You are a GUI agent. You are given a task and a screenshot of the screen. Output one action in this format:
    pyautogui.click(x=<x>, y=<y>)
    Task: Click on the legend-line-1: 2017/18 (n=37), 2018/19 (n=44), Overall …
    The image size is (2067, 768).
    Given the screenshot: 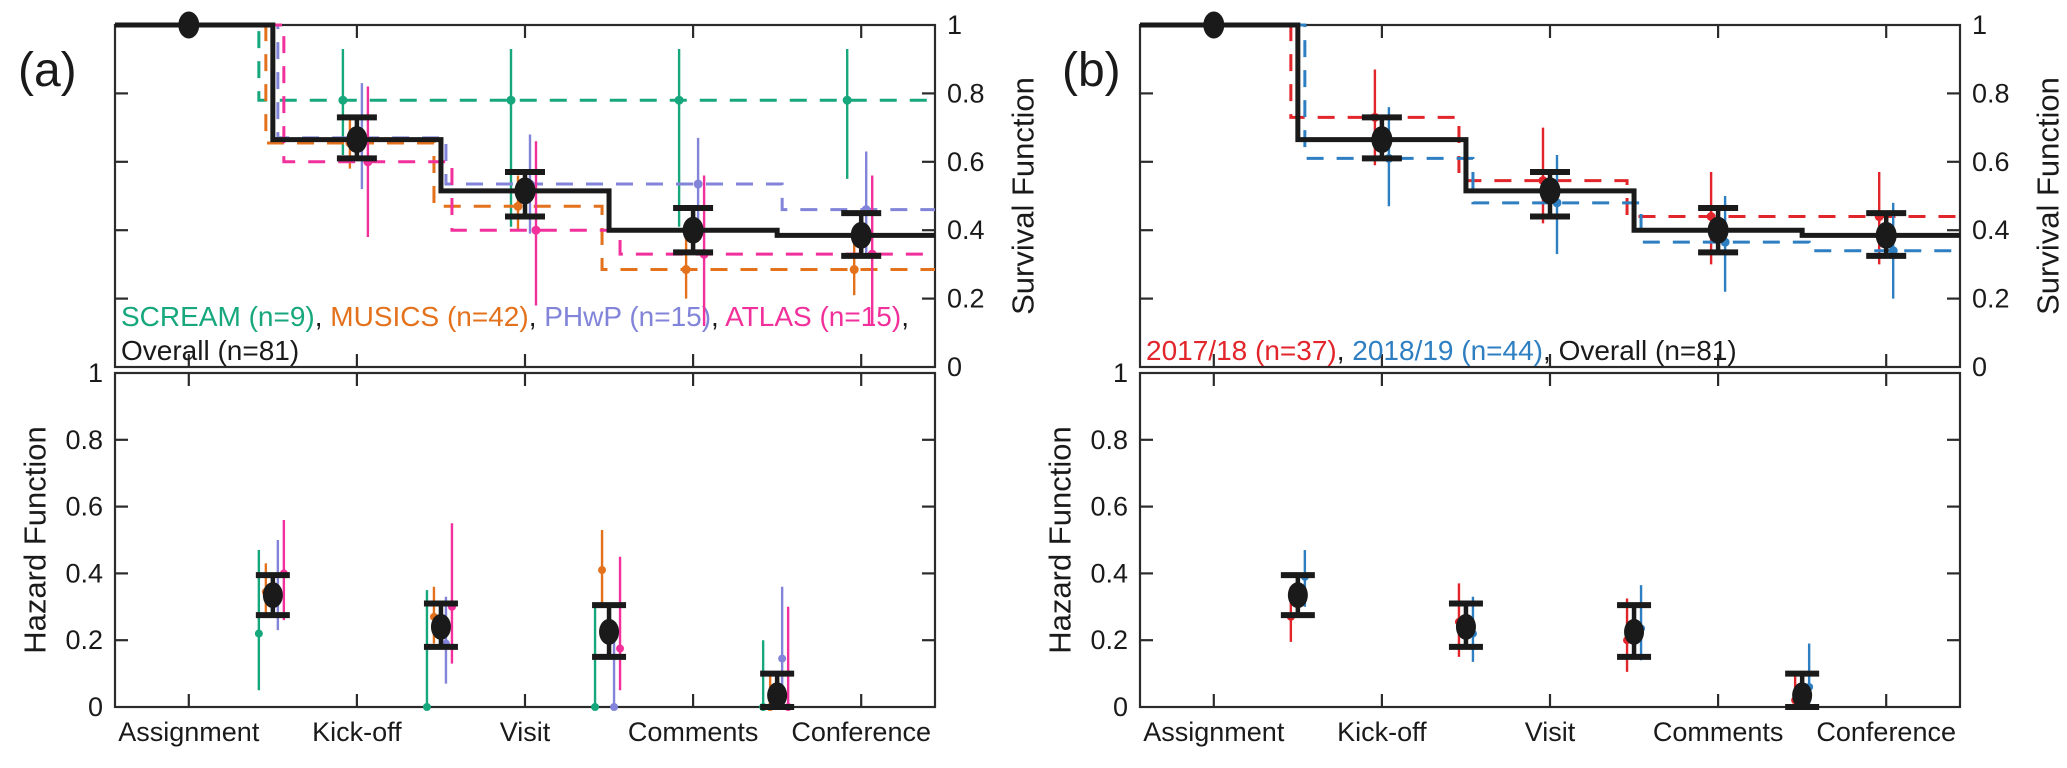 What is the action you would take?
    pyautogui.click(x=1441, y=350)
    